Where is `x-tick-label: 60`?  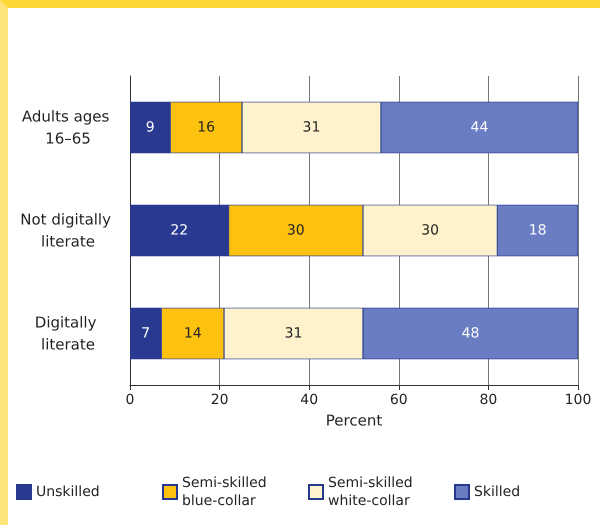 x-tick-label: 60 is located at coordinates (399, 400).